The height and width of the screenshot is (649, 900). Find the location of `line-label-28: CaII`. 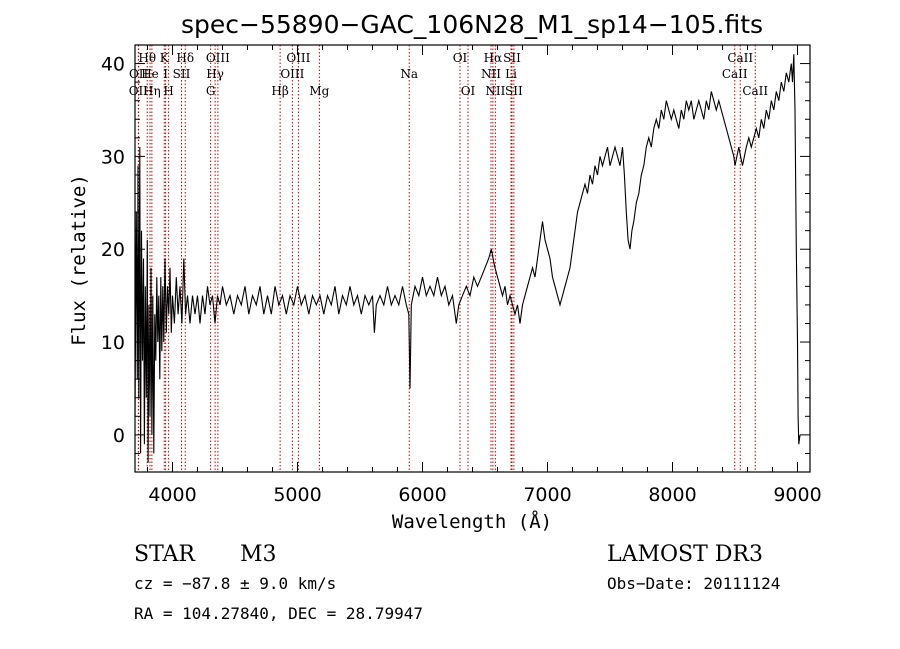

line-label-28: CaII is located at coordinates (755, 91).